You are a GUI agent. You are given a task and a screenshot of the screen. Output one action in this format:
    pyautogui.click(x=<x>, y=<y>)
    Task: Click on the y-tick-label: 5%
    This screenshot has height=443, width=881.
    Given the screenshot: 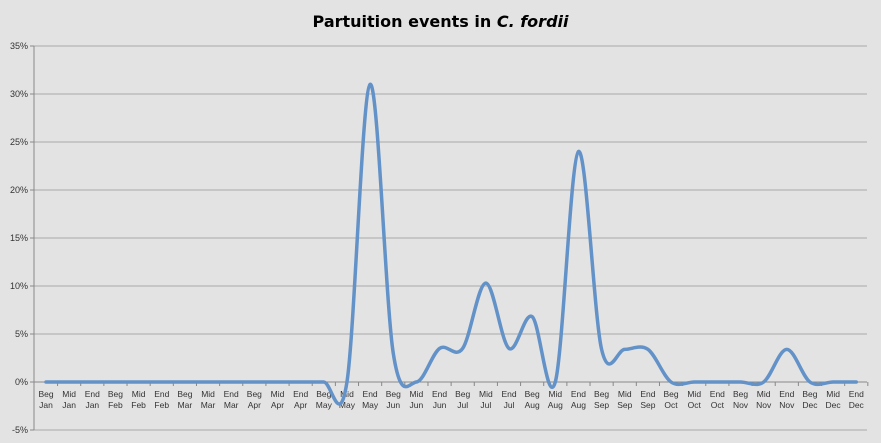 What is the action you would take?
    pyautogui.click(x=21, y=334)
    